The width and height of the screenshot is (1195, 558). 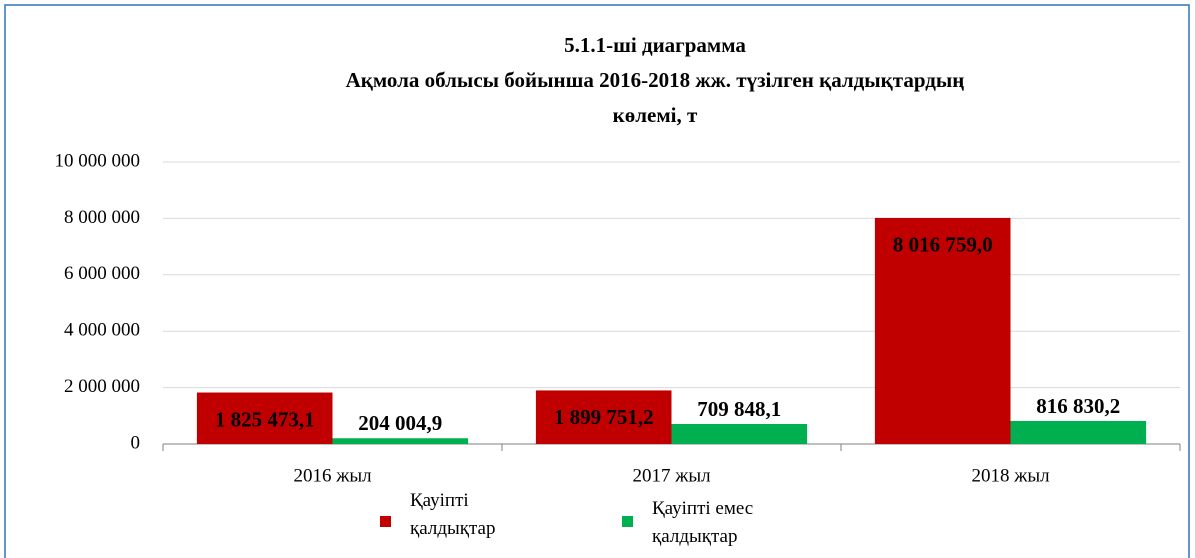 I want to click on legend-label: Қауіпті емес қалдықтар, so click(x=703, y=522).